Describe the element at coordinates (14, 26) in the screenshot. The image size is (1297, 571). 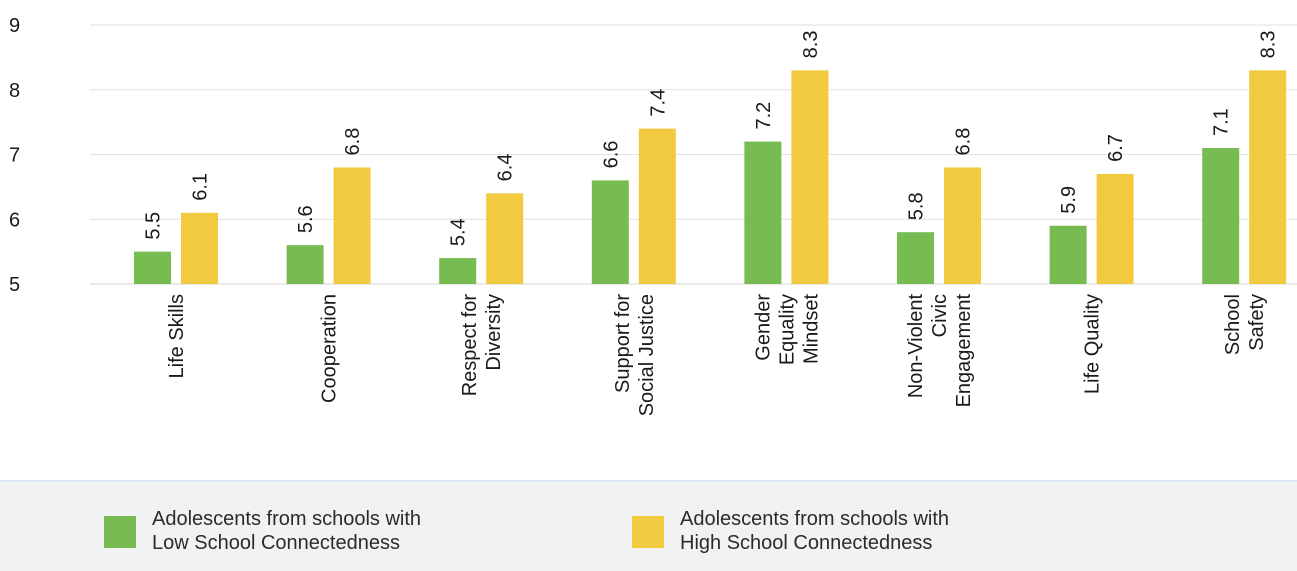
I see `y-tick-label: 9` at that location.